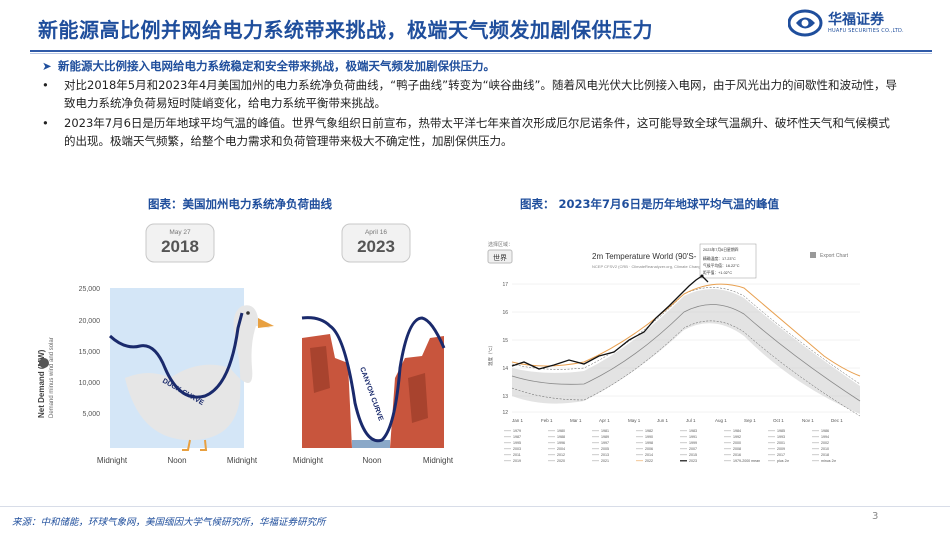  Describe the element at coordinates (517, 443) in the screenshot. I see `legend-item: 1995` at that location.